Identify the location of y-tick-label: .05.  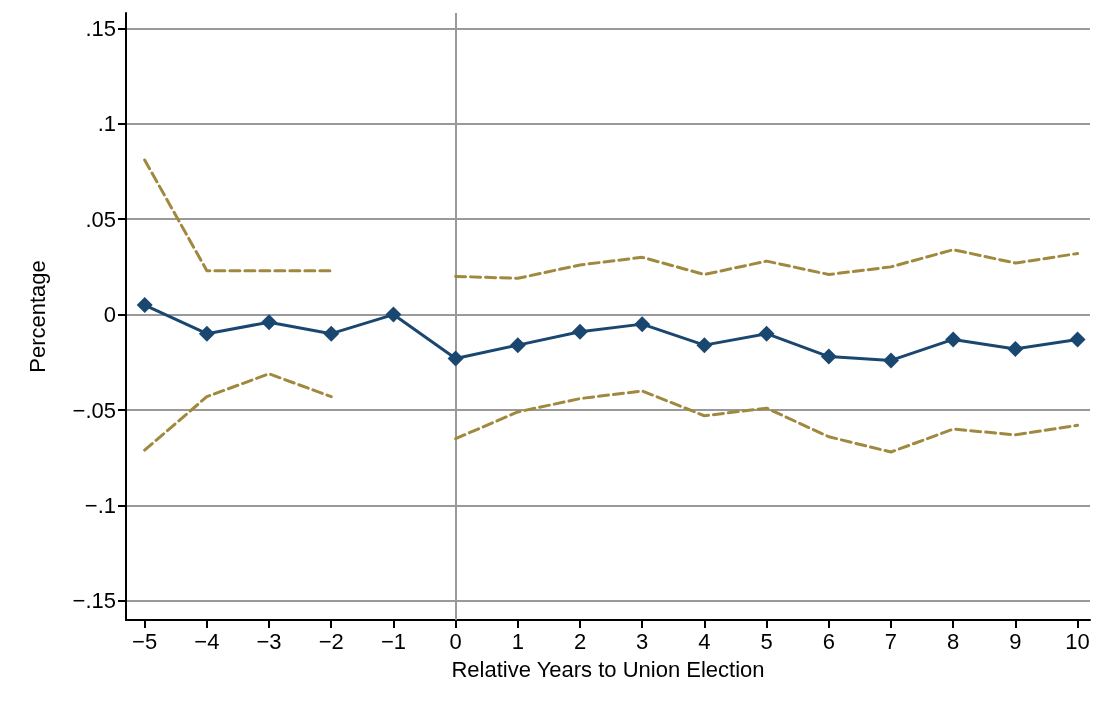
(100, 219).